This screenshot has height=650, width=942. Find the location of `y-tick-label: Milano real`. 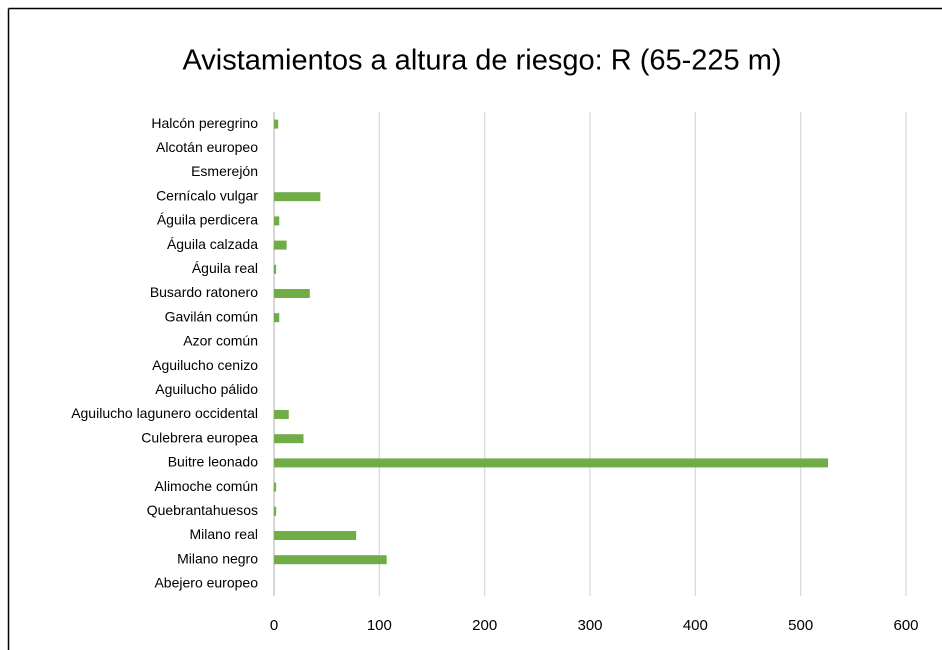

y-tick-label: Milano real is located at coordinates (224, 534).